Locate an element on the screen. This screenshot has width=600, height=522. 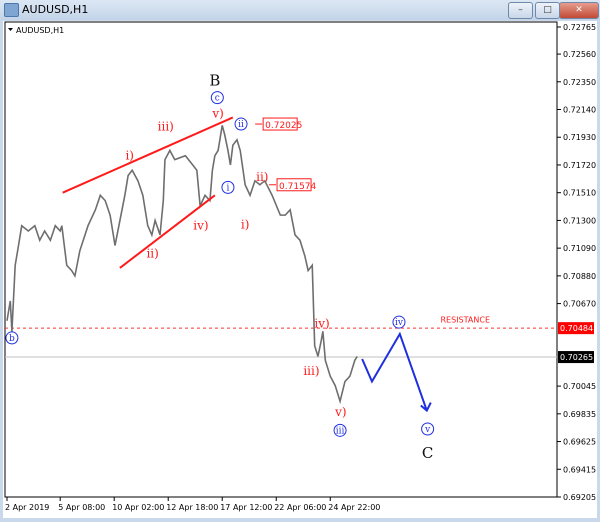
wave-label-major: B is located at coordinates (214, 80).